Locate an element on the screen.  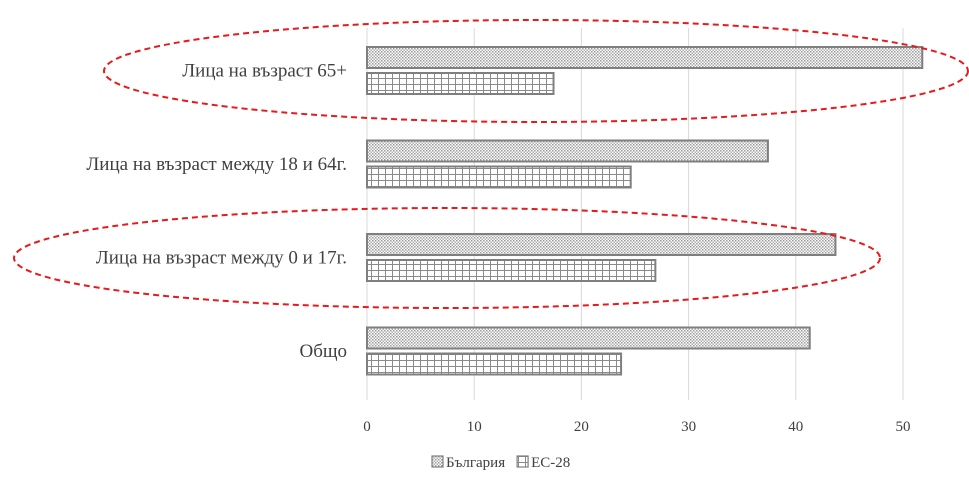
legend-label: България is located at coordinates (475, 463).